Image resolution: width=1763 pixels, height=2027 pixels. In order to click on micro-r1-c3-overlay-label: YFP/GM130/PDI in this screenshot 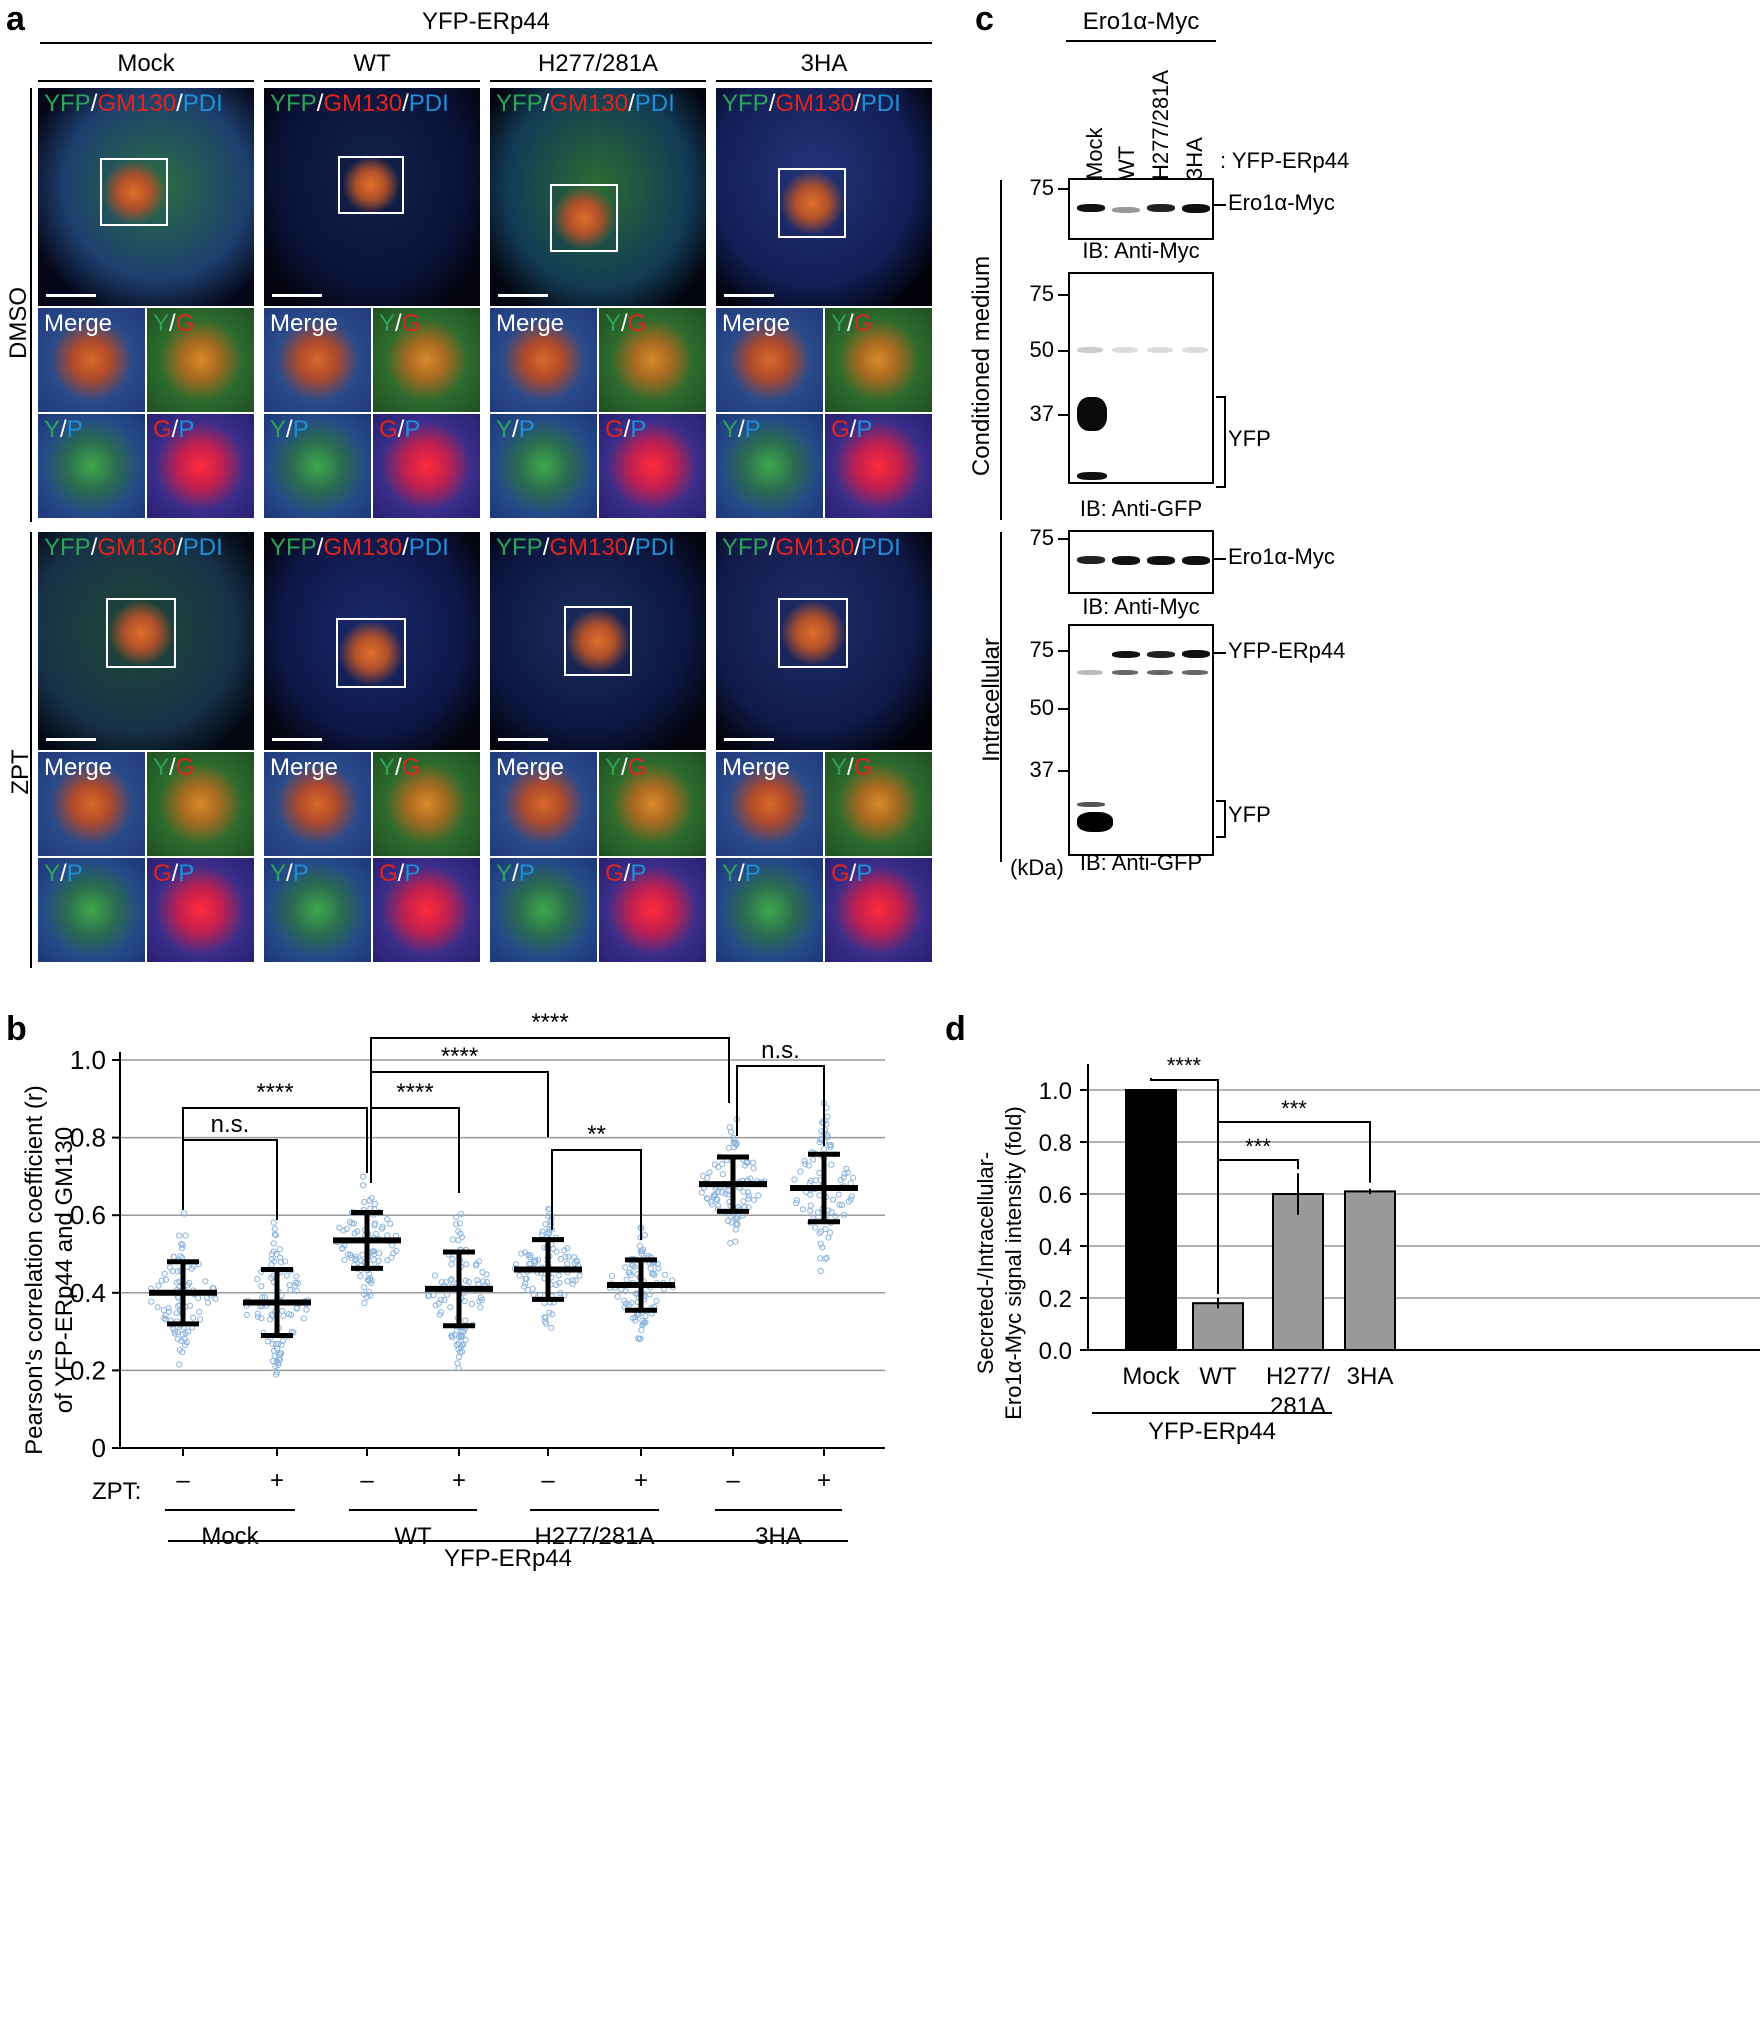, I will do `click(811, 548)`.